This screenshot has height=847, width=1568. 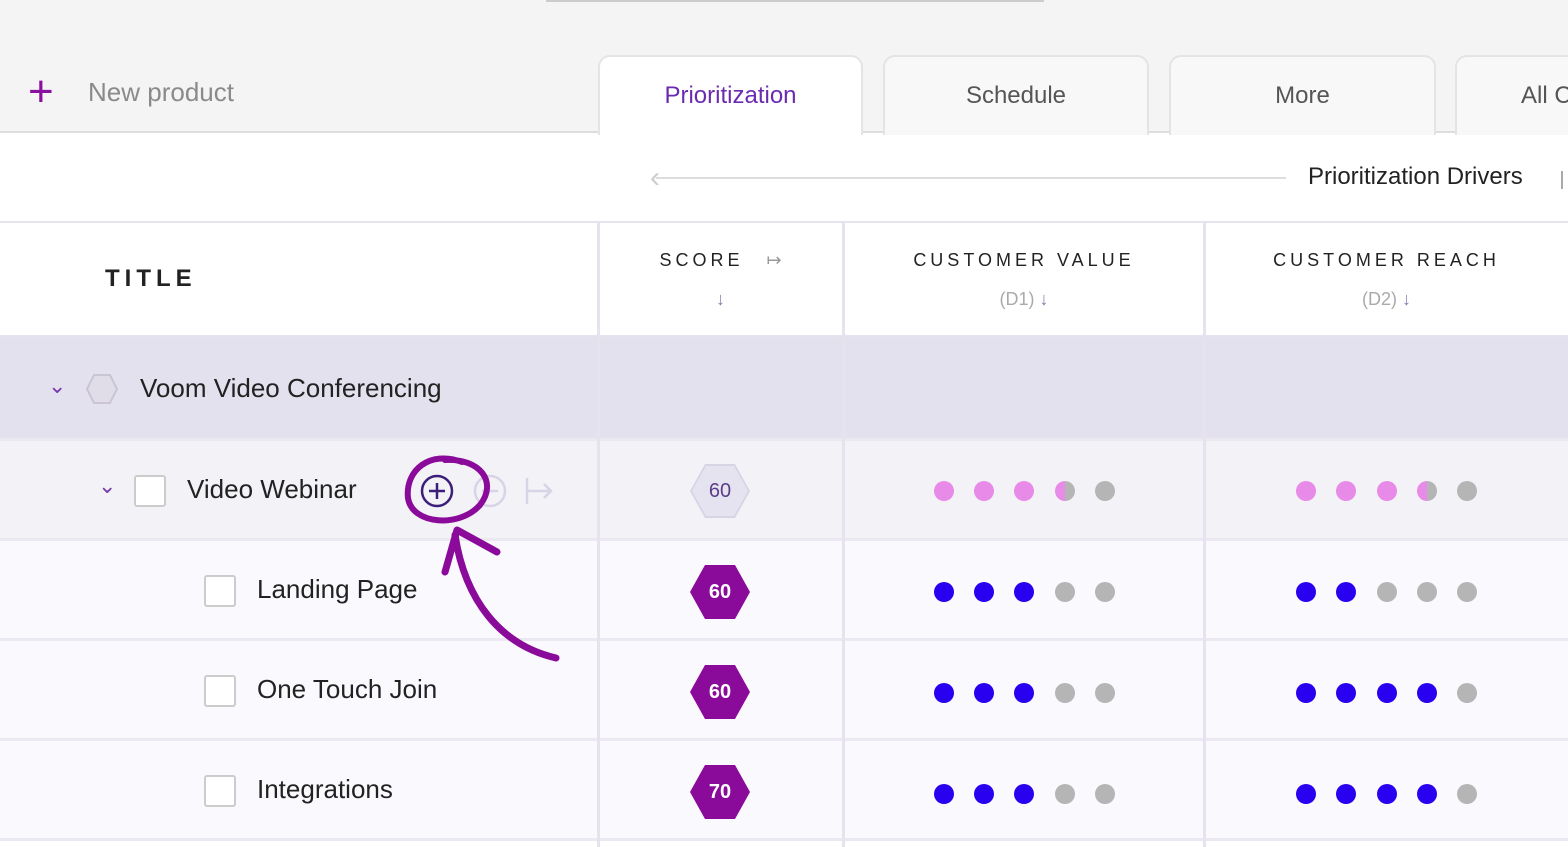 What do you see at coordinates (337, 589) in the screenshot?
I see `row-title: Landing Page` at bounding box center [337, 589].